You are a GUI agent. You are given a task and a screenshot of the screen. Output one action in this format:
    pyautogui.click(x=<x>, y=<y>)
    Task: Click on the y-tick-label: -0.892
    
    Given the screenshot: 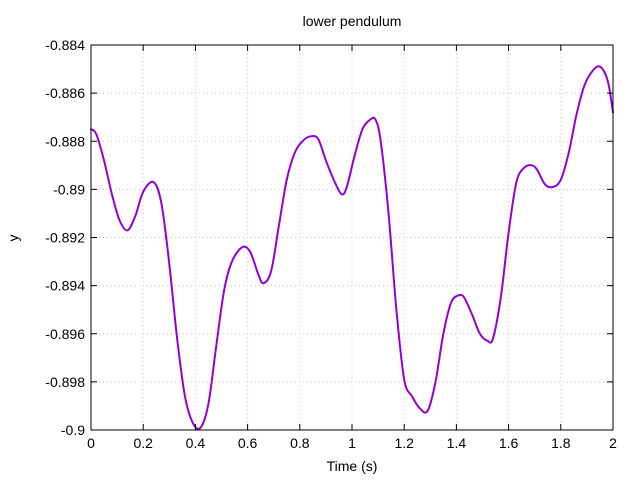 What is the action you would take?
    pyautogui.click(x=65, y=238)
    